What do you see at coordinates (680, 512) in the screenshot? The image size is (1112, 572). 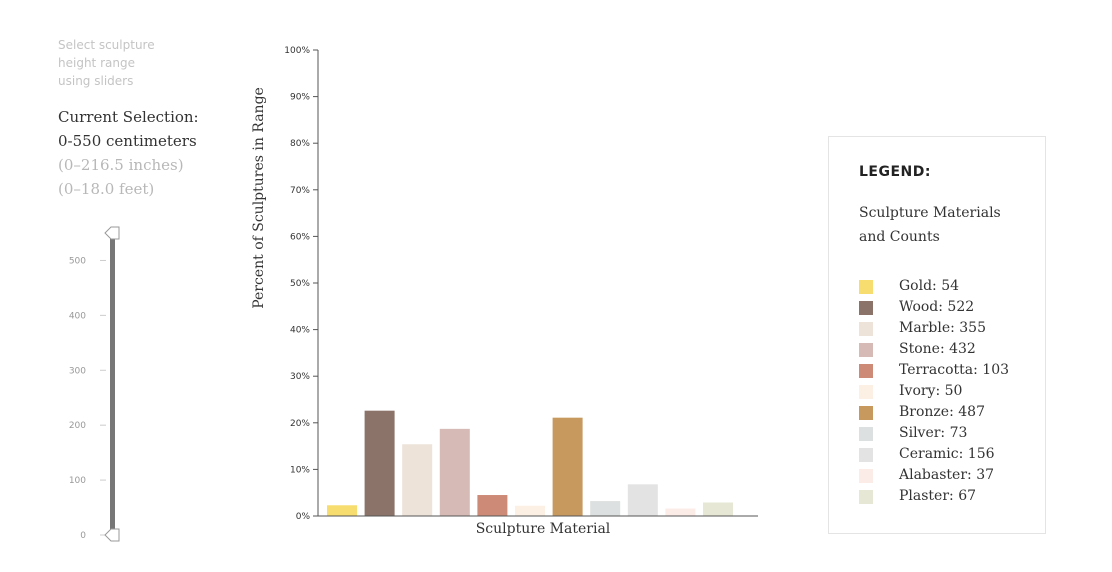 I see `bar-alabaster` at bounding box center [680, 512].